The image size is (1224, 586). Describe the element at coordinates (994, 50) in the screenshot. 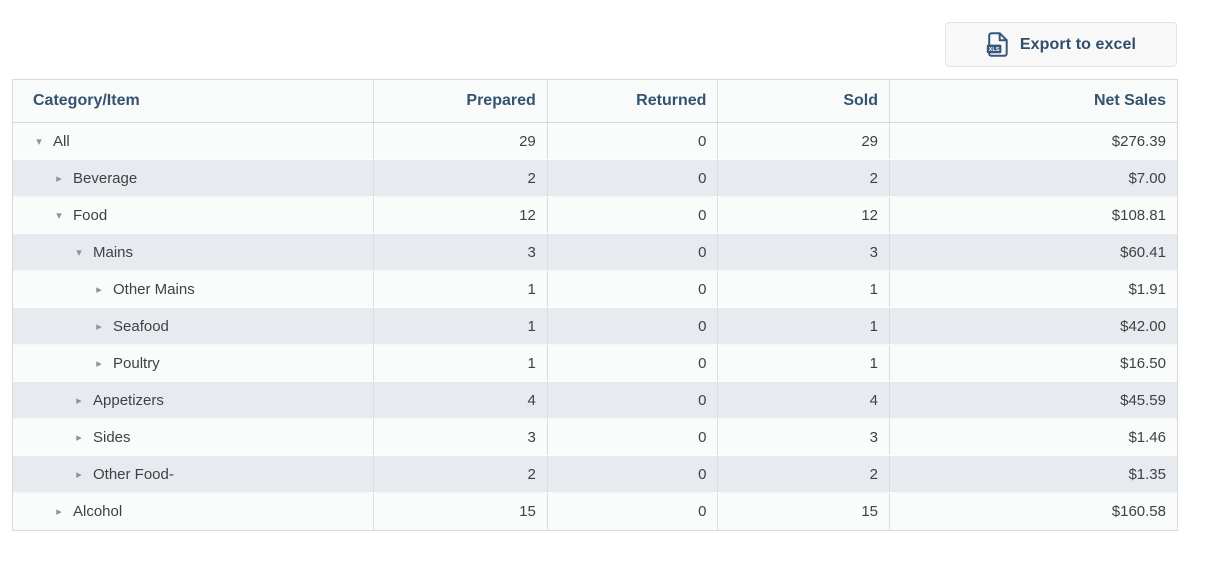

I see `svg-text: XLS` at that location.